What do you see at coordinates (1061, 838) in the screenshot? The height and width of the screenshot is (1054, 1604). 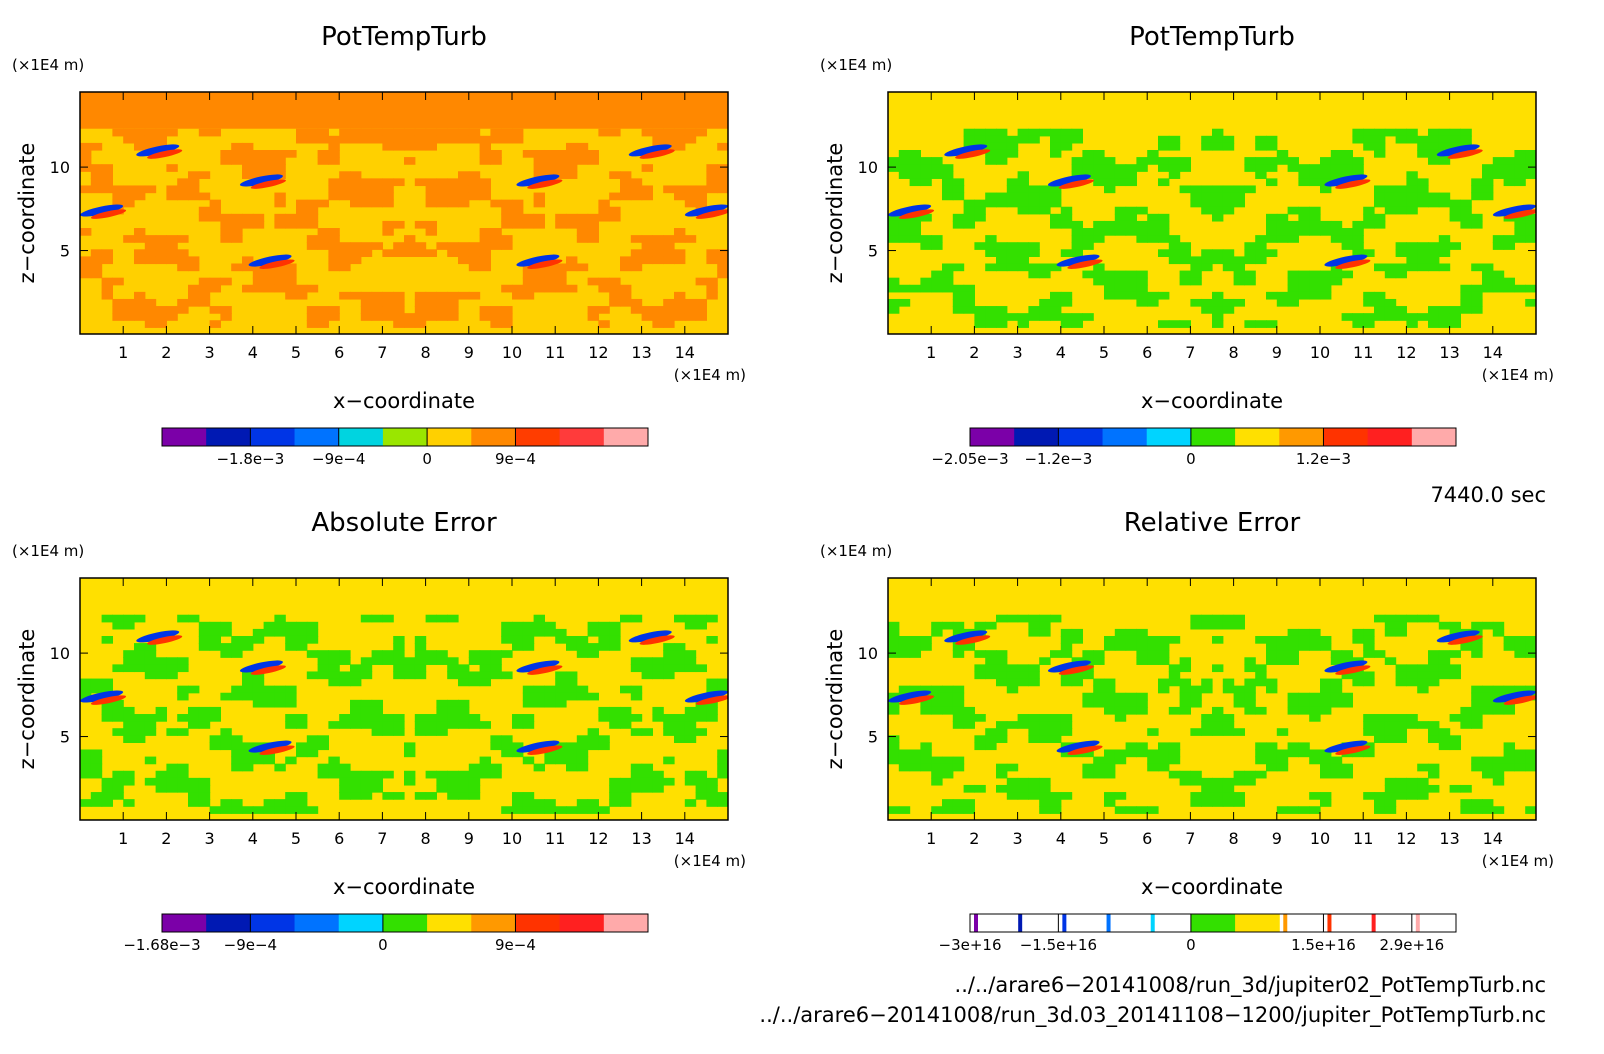 I see `x-tick-label: 4` at bounding box center [1061, 838].